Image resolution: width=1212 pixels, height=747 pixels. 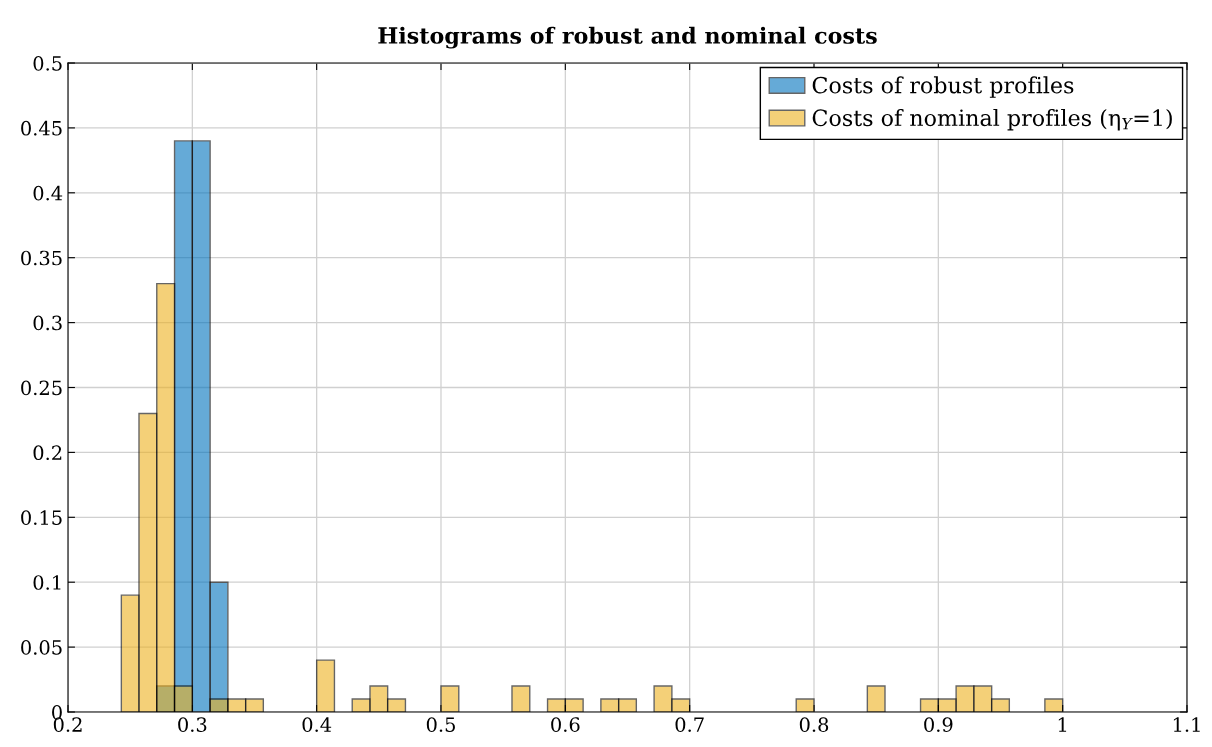 I want to click on y-tick-label: 0.15, so click(x=41, y=517).